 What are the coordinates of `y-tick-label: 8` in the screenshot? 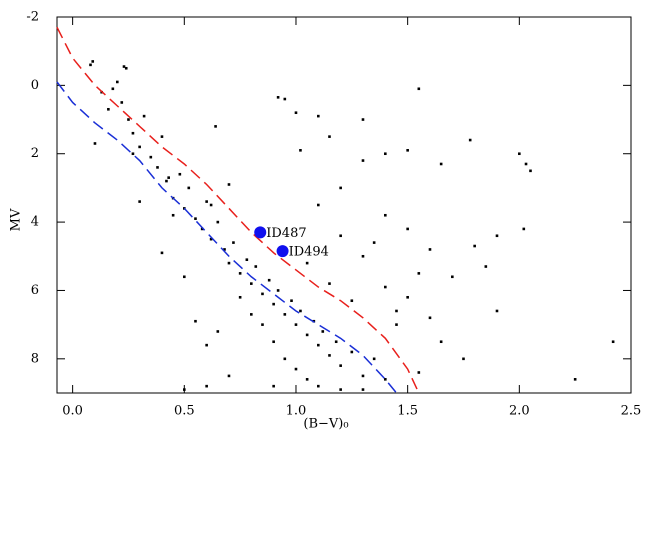 It's located at (35, 358).